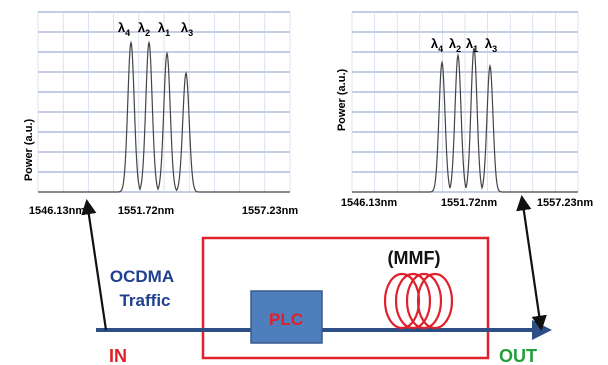 Image resolution: width=608 pixels, height=365 pixels. What do you see at coordinates (518, 355) in the screenshot?
I see `out-label: OUT` at bounding box center [518, 355].